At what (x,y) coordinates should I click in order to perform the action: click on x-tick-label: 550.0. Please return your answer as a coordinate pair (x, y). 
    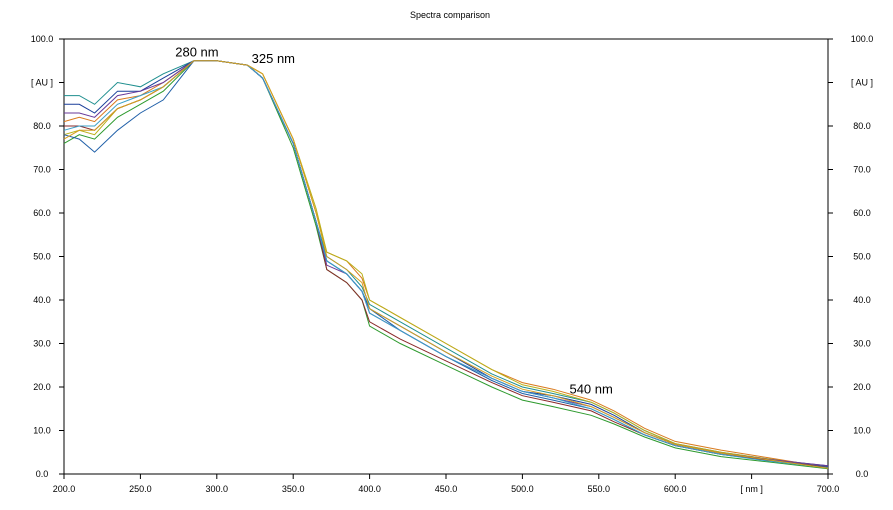
    Looking at the image, I should click on (599, 489).